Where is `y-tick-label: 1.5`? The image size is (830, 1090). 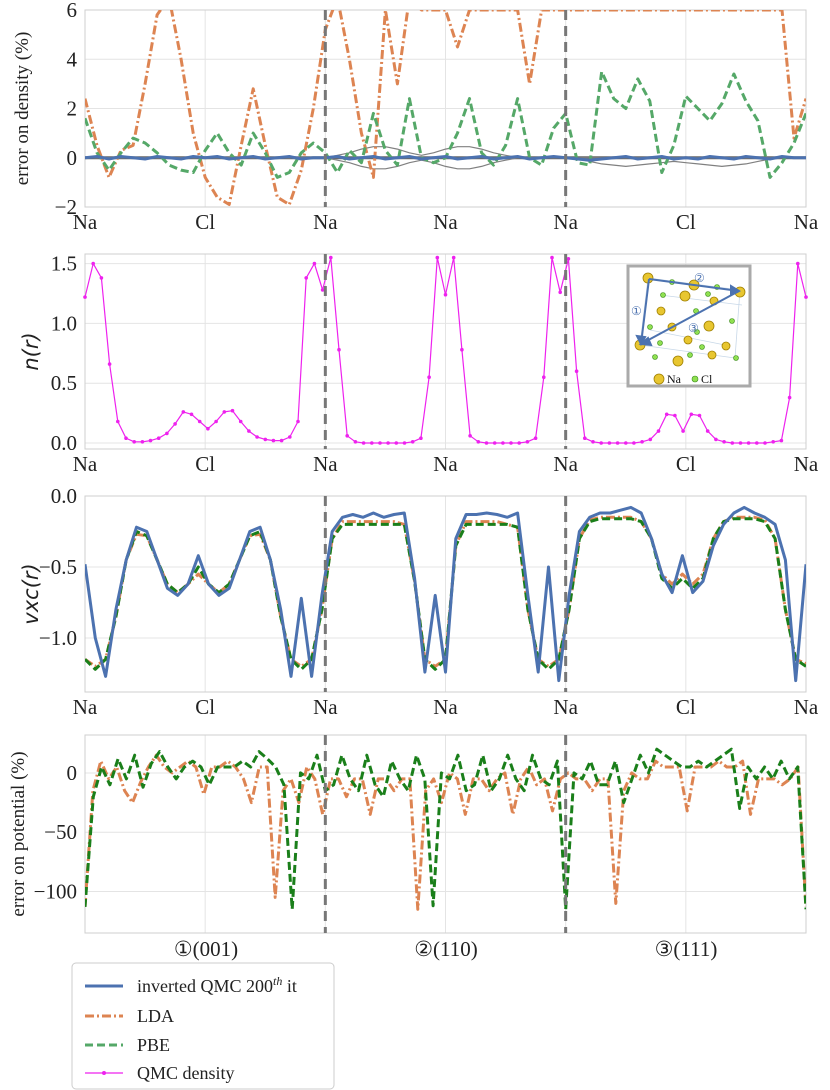
y-tick-label: 1.5 is located at coordinates (64, 264).